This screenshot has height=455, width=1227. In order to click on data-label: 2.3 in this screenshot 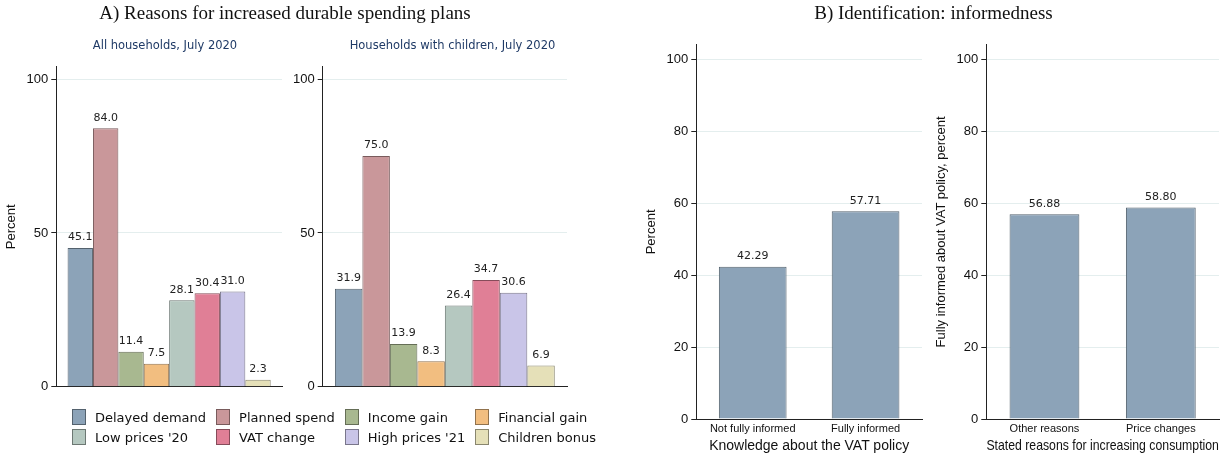, I will do `click(258, 369)`.